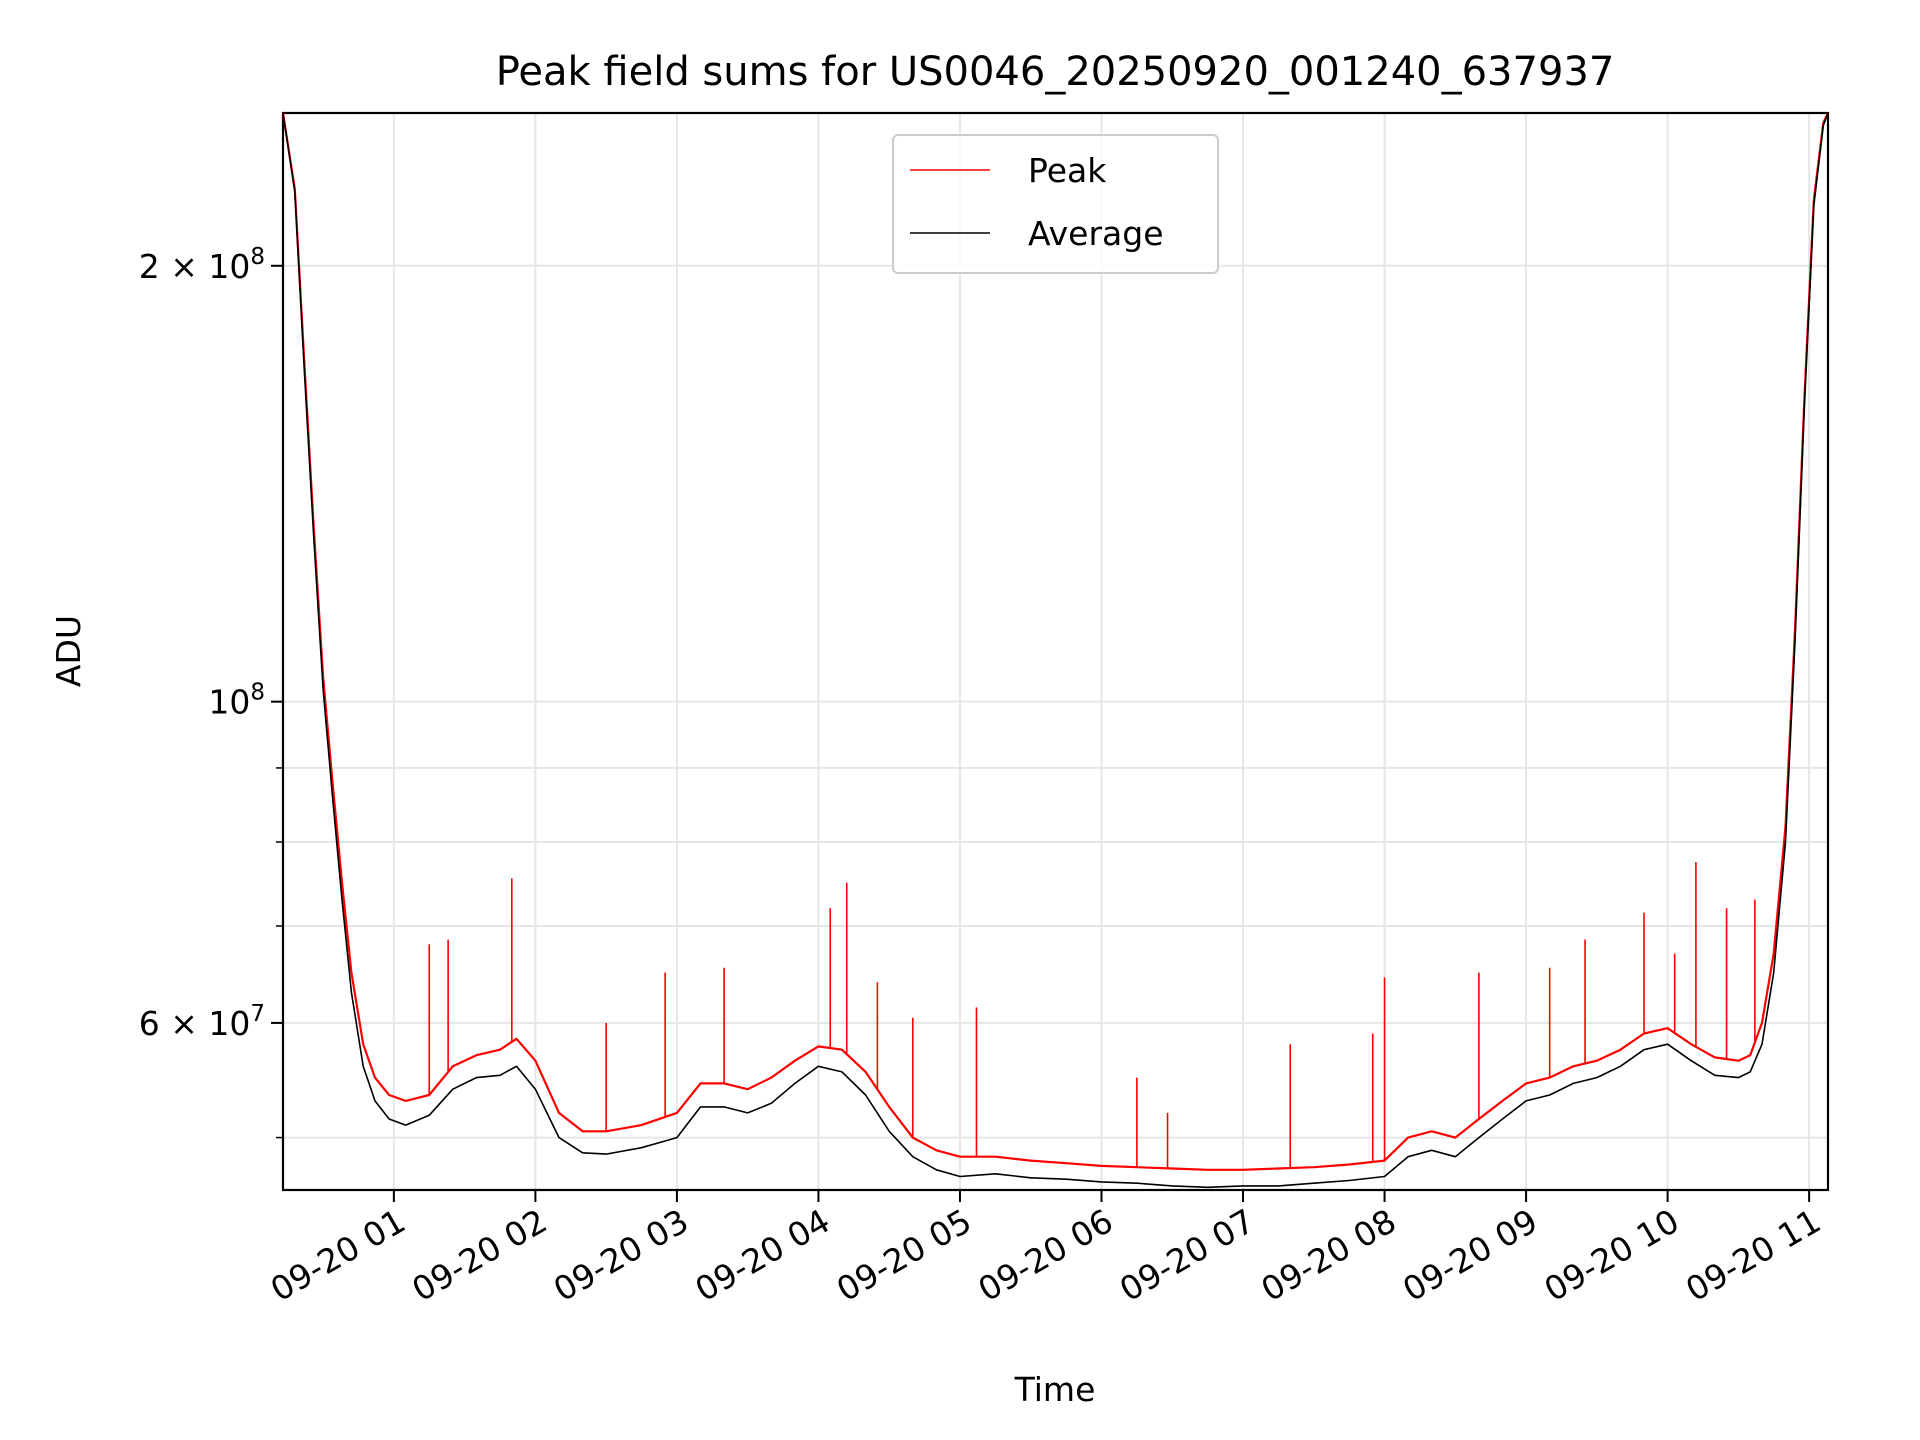  I want to click on y-axis-label: ADU, so click(68, 651).